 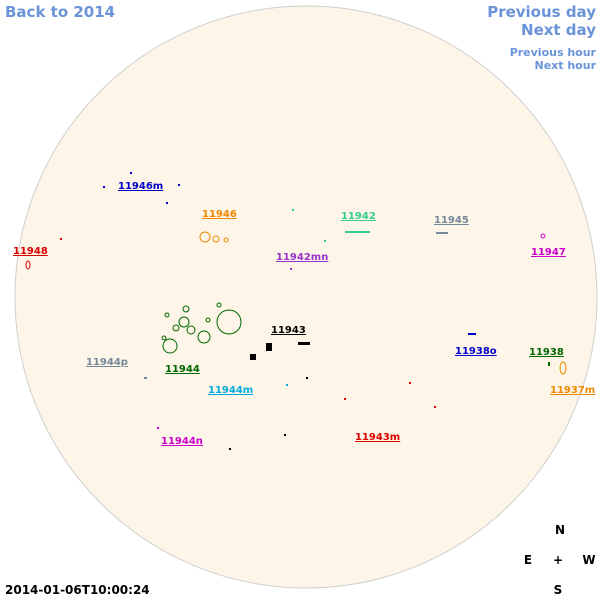 I want to click on back-link: Back to 2014, so click(x=60, y=12).